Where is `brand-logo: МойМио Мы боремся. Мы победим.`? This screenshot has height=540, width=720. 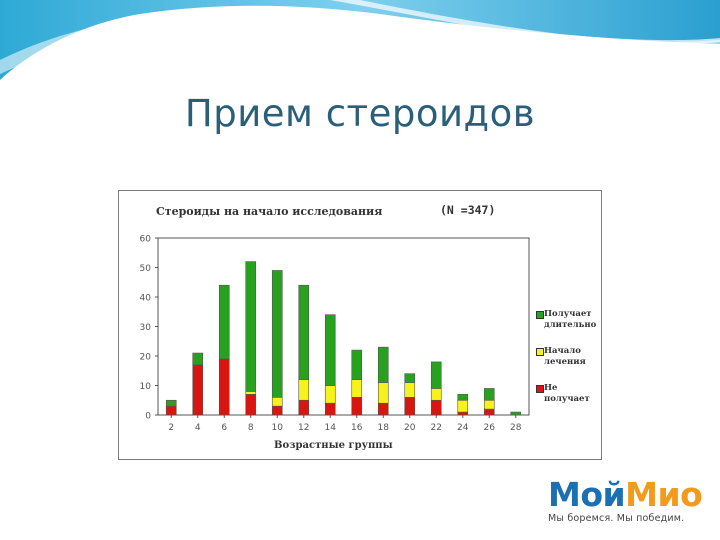
brand-logo: МойМио Мы боремся. Мы победим. is located at coordinates (628, 501).